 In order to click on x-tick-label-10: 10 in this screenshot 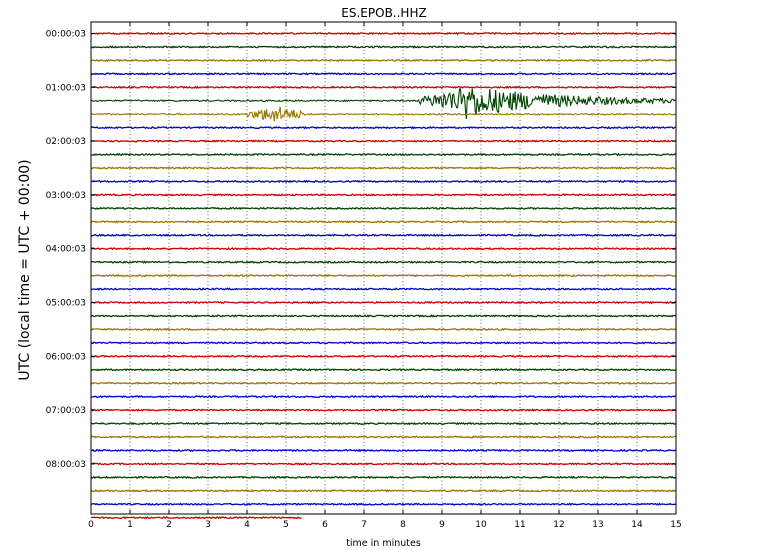, I will do `click(481, 525)`.